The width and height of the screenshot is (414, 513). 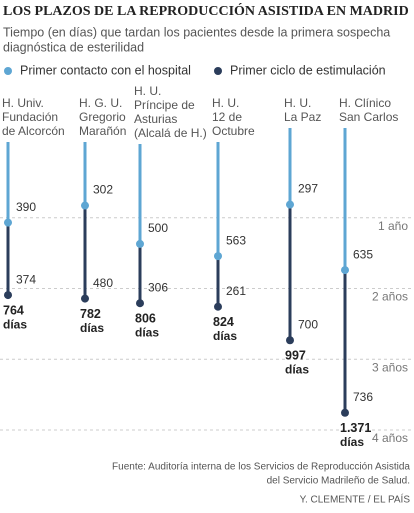 I want to click on value-label: 261, so click(x=236, y=291).